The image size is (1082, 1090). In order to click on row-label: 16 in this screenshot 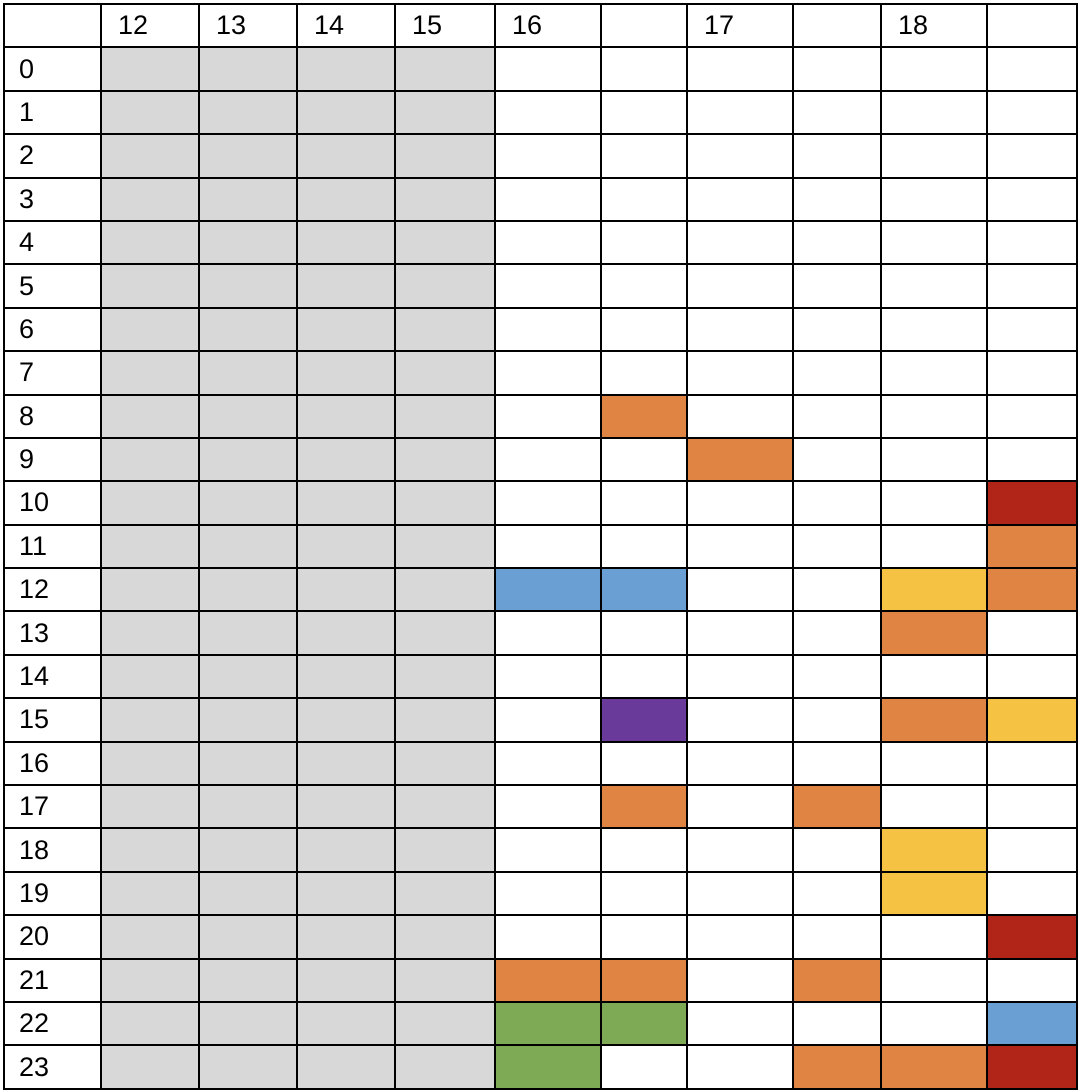, I will do `click(53, 764)`.